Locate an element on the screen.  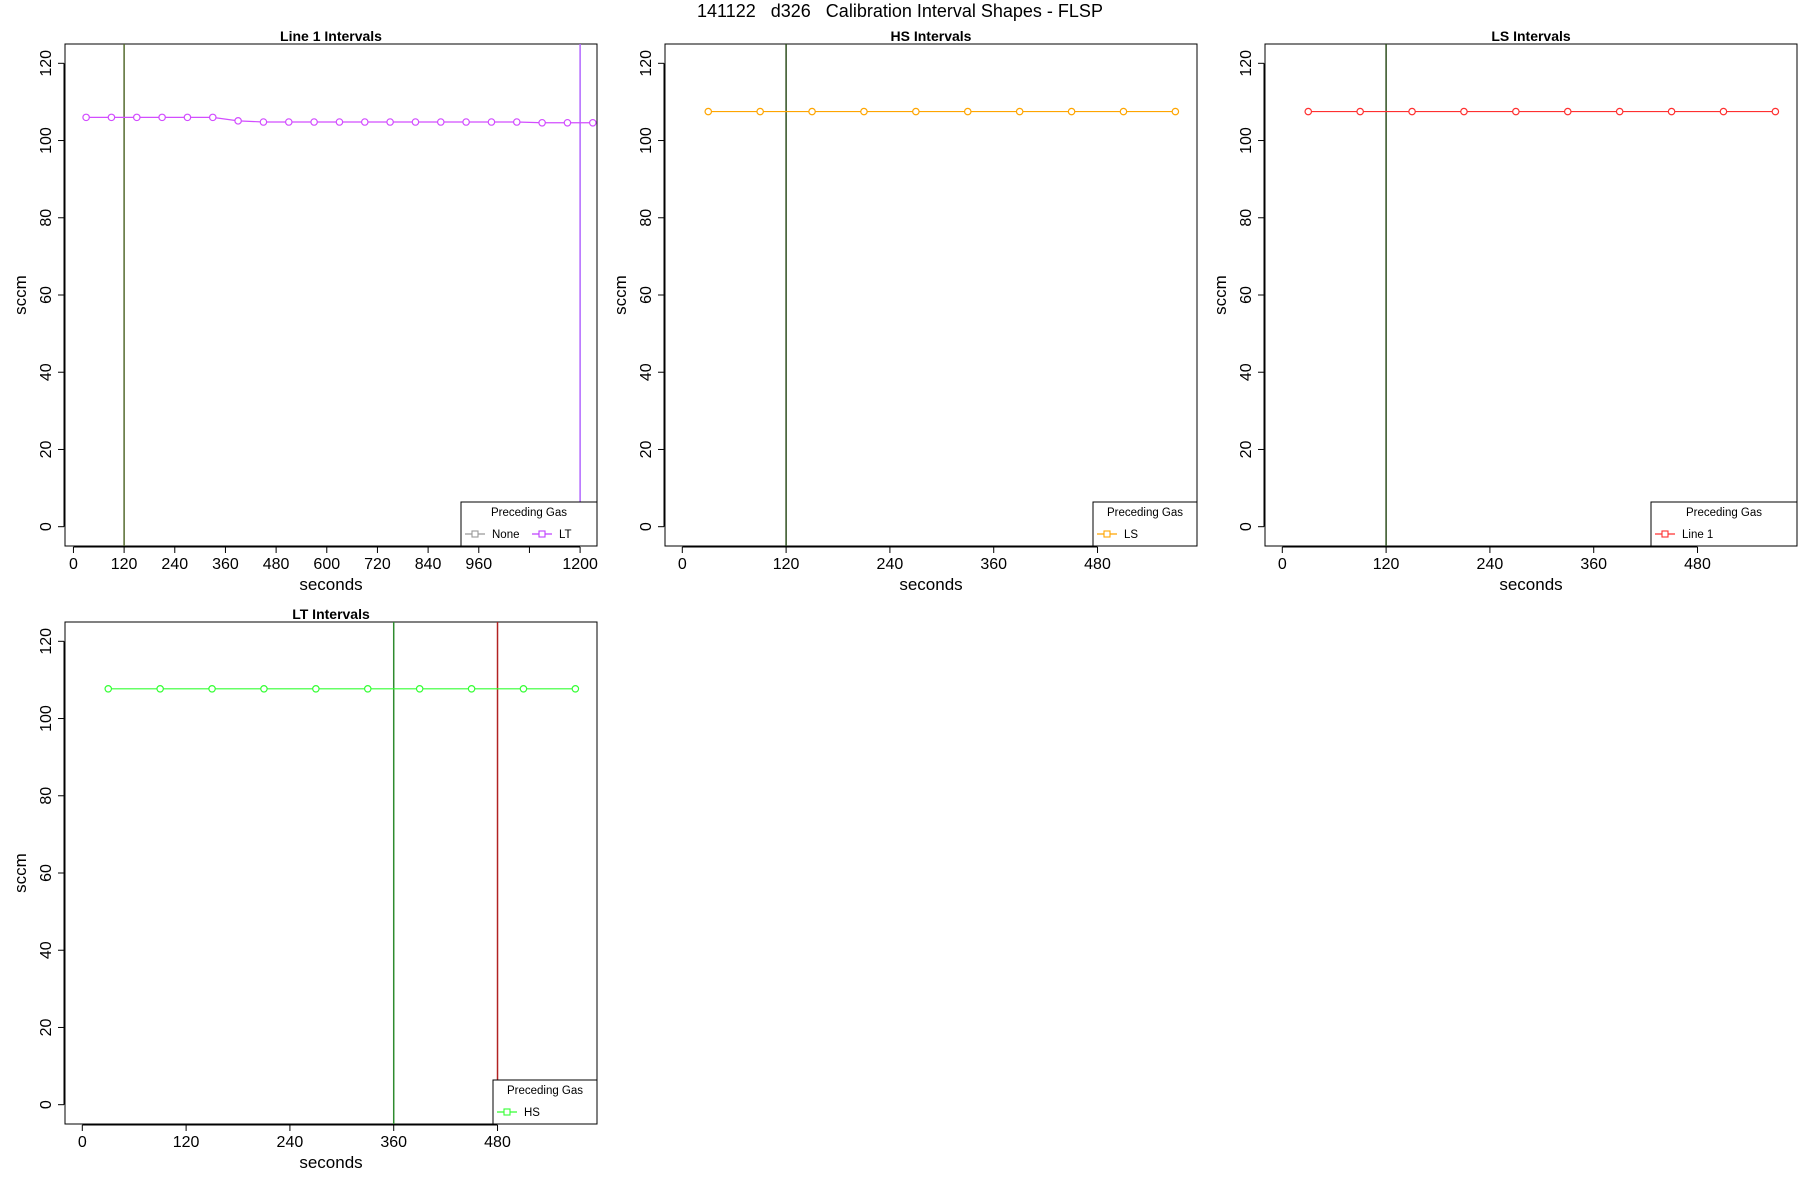
legend-entry-label: LT is located at coordinates (565, 535).